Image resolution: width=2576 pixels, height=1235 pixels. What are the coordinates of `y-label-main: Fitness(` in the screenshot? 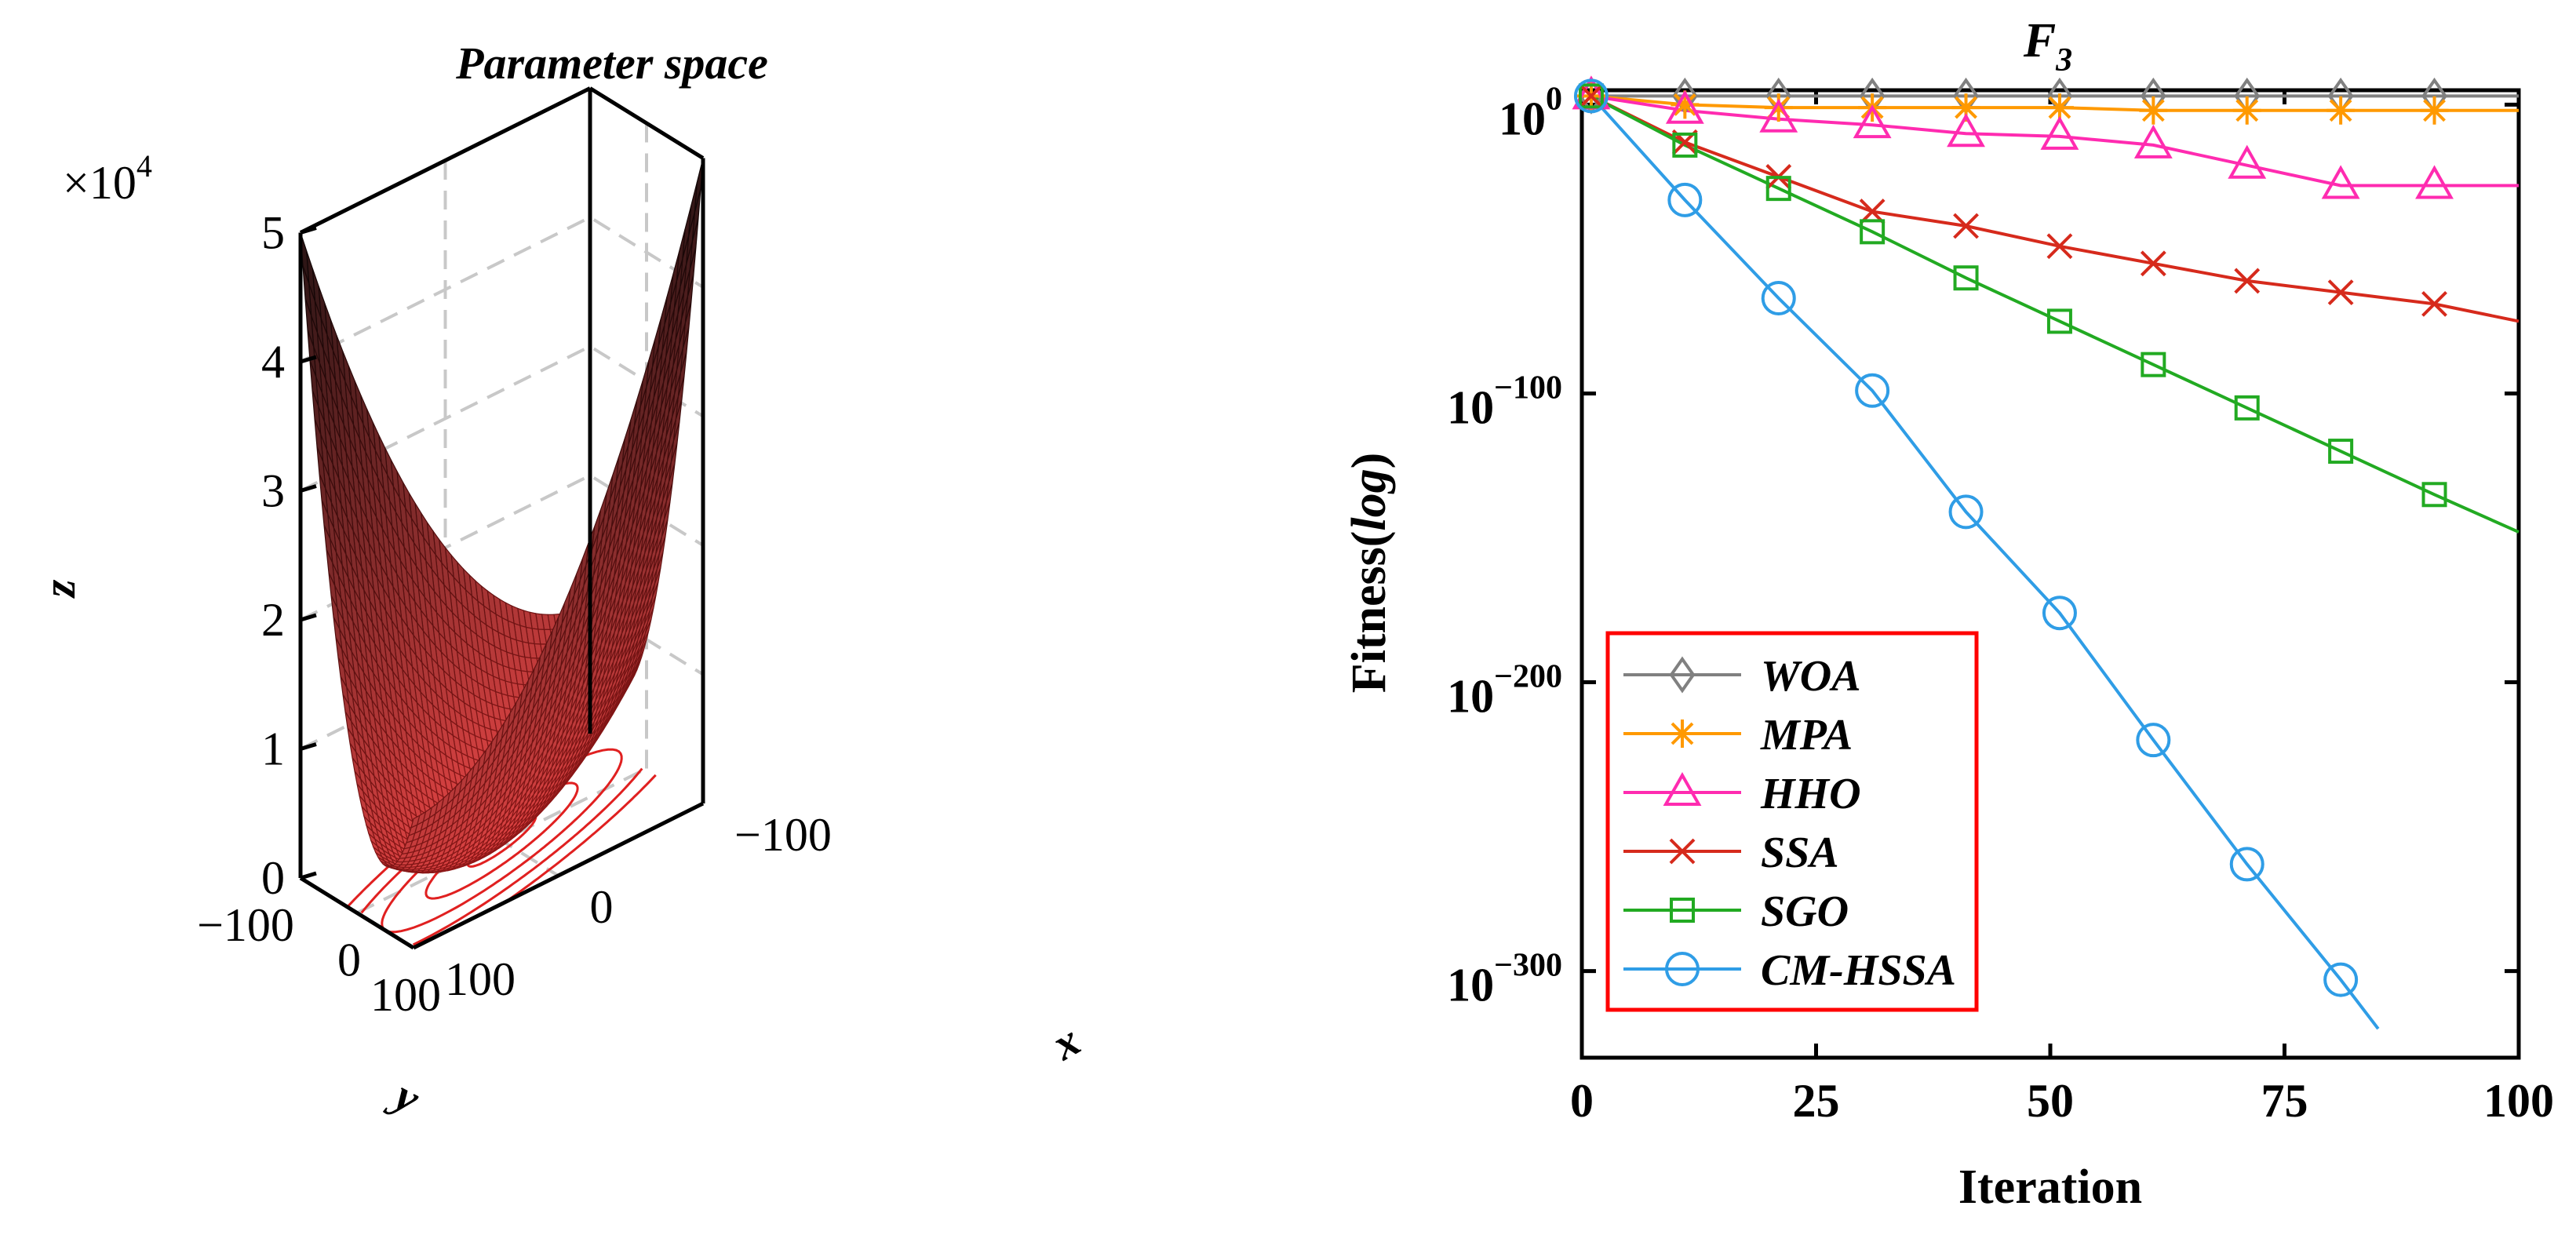 It's located at (1369, 612).